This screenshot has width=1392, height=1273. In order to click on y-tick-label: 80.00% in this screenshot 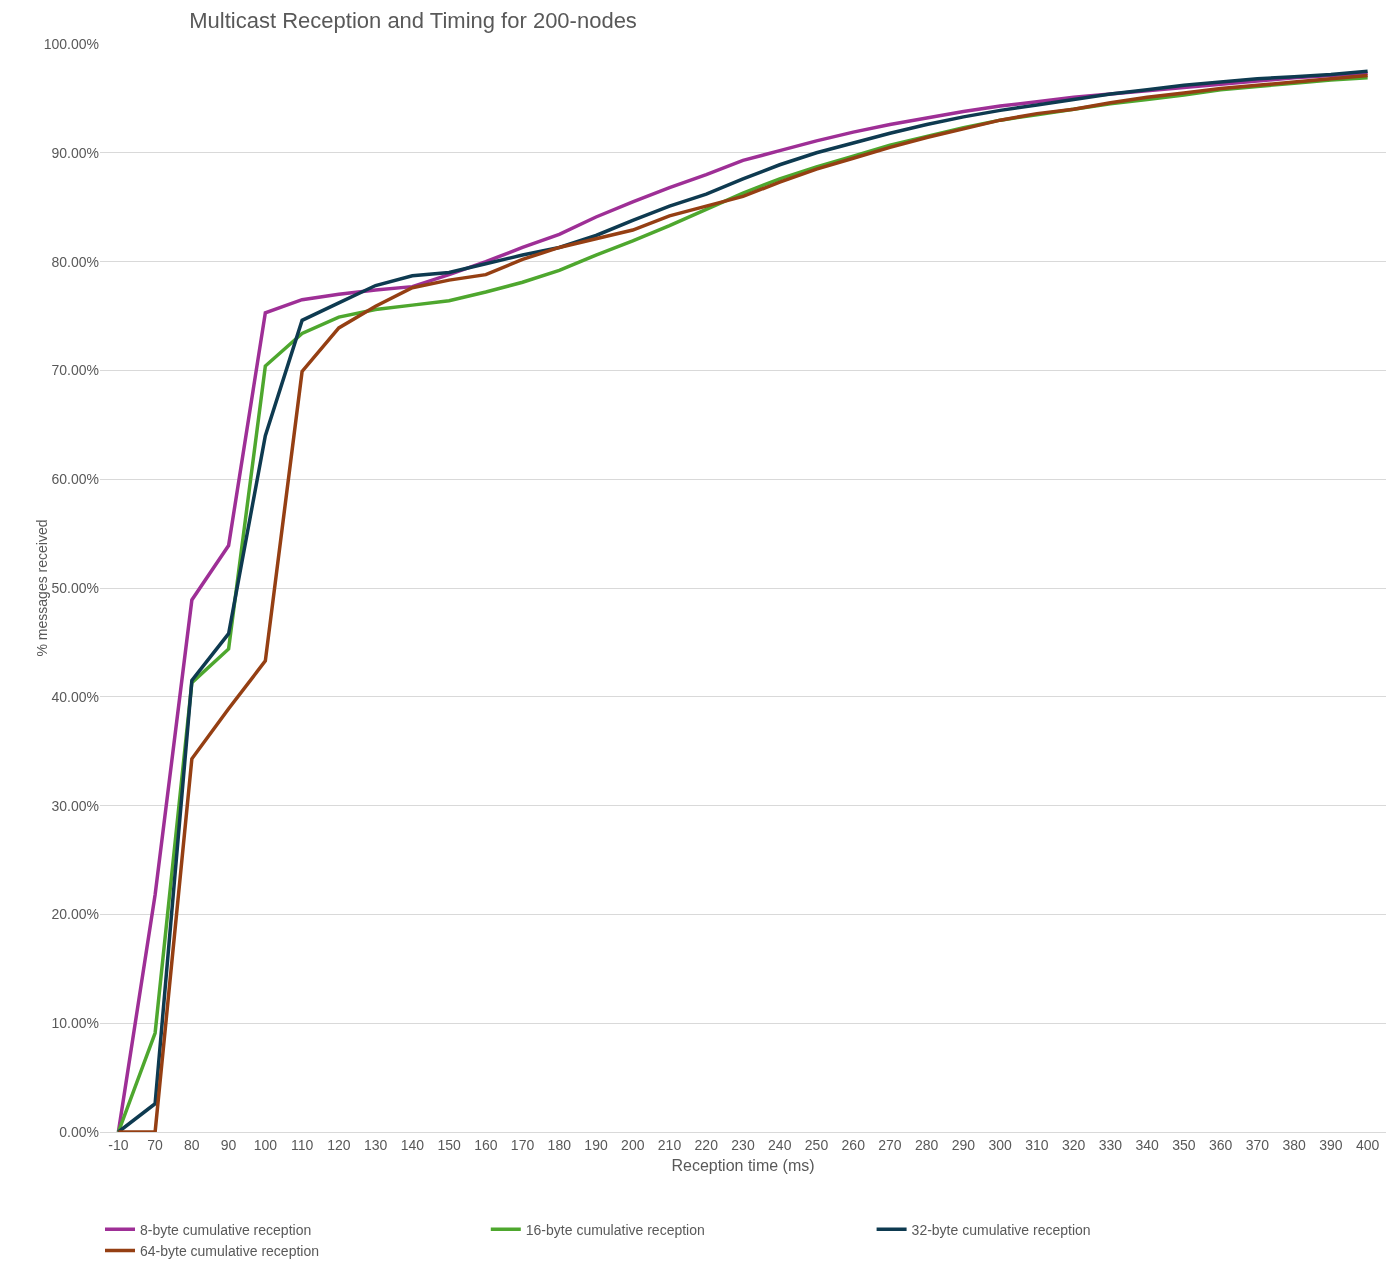, I will do `click(75, 261)`.